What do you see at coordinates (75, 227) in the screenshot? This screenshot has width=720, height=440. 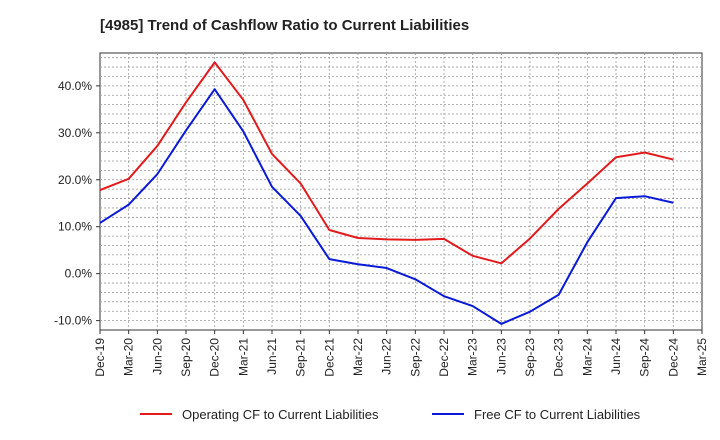 I see `y-tick-label: 10.0%` at bounding box center [75, 227].